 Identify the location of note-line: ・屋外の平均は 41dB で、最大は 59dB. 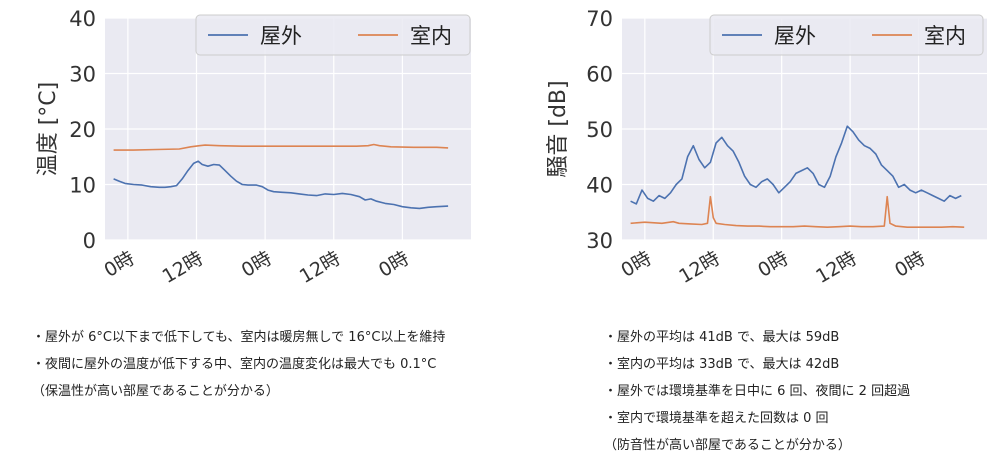
(722, 337).